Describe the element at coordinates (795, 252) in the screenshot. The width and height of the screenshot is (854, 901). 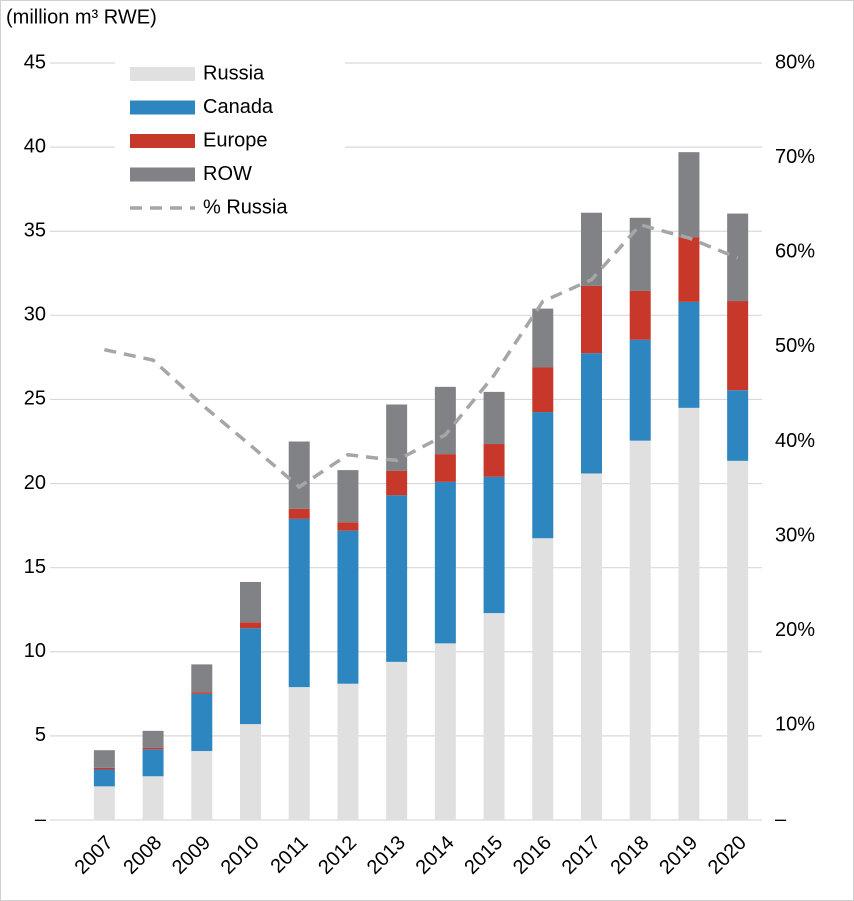
I see `y2-tick-label: 60%` at that location.